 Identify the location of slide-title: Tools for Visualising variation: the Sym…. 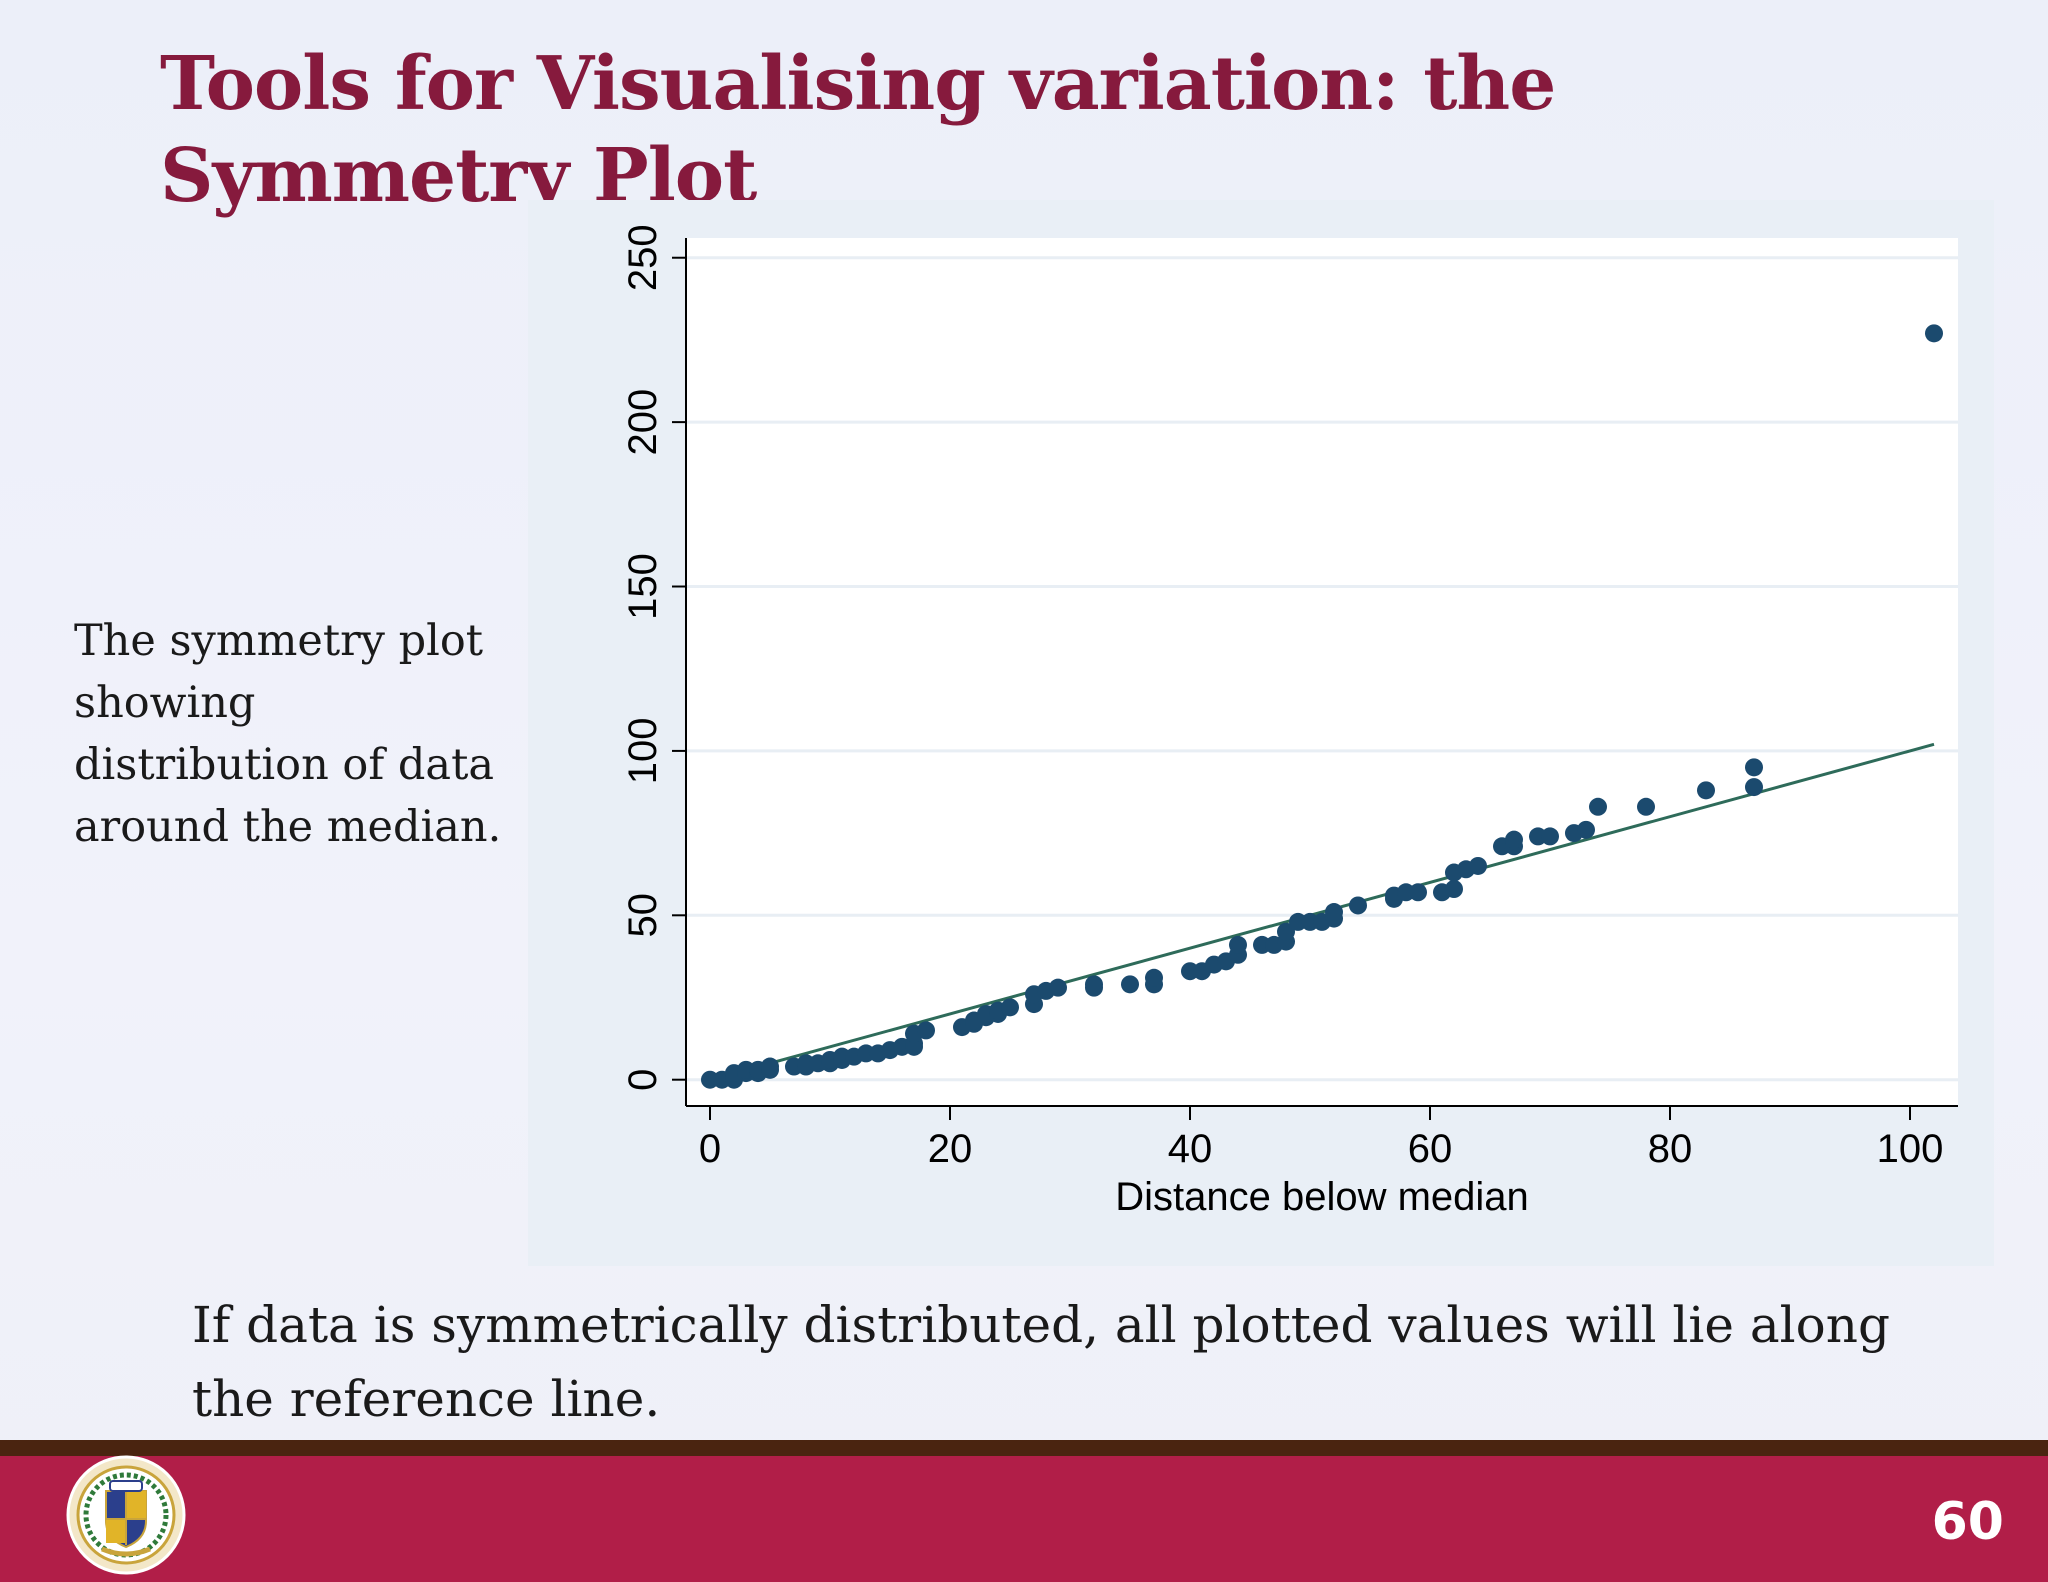
(858, 130).